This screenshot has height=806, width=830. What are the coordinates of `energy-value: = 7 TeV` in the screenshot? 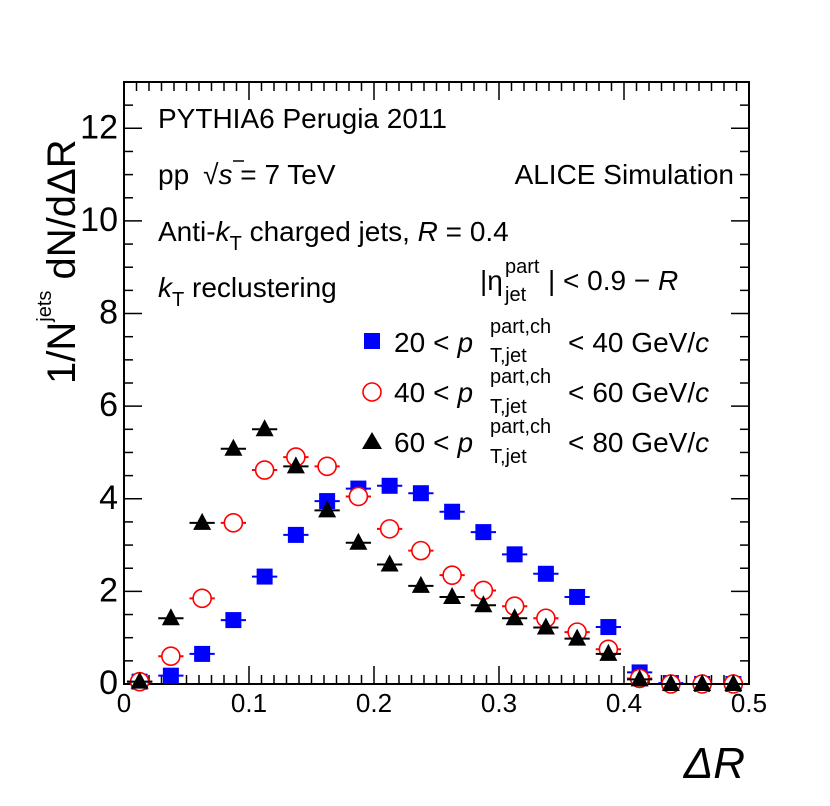 It's located at (284, 174).